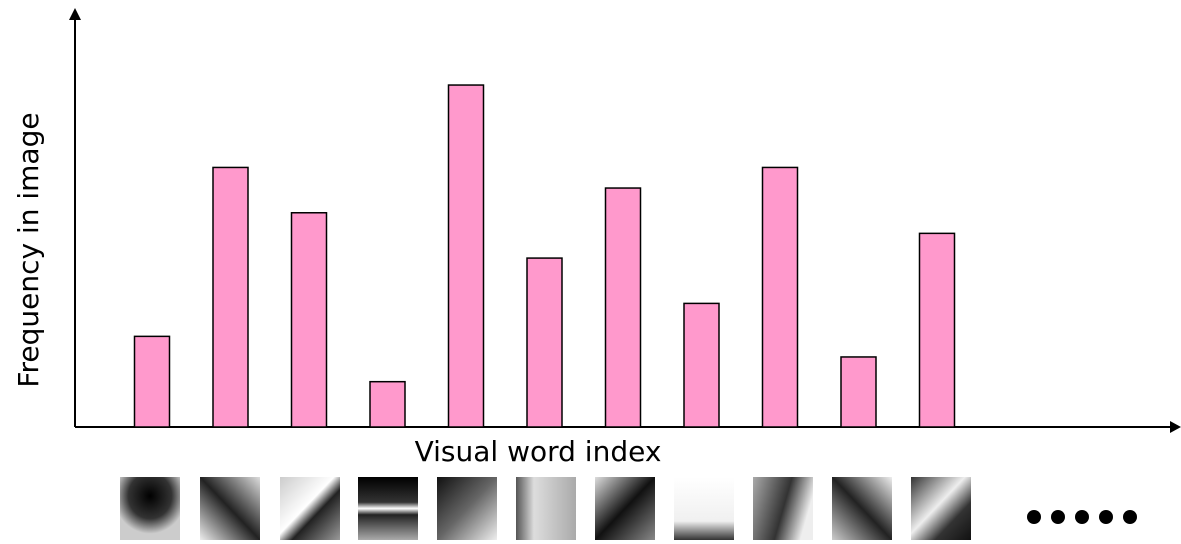 The image size is (1181, 544). Describe the element at coordinates (28, 249) in the screenshot. I see `y-axis-label: Frequency in image` at that location.